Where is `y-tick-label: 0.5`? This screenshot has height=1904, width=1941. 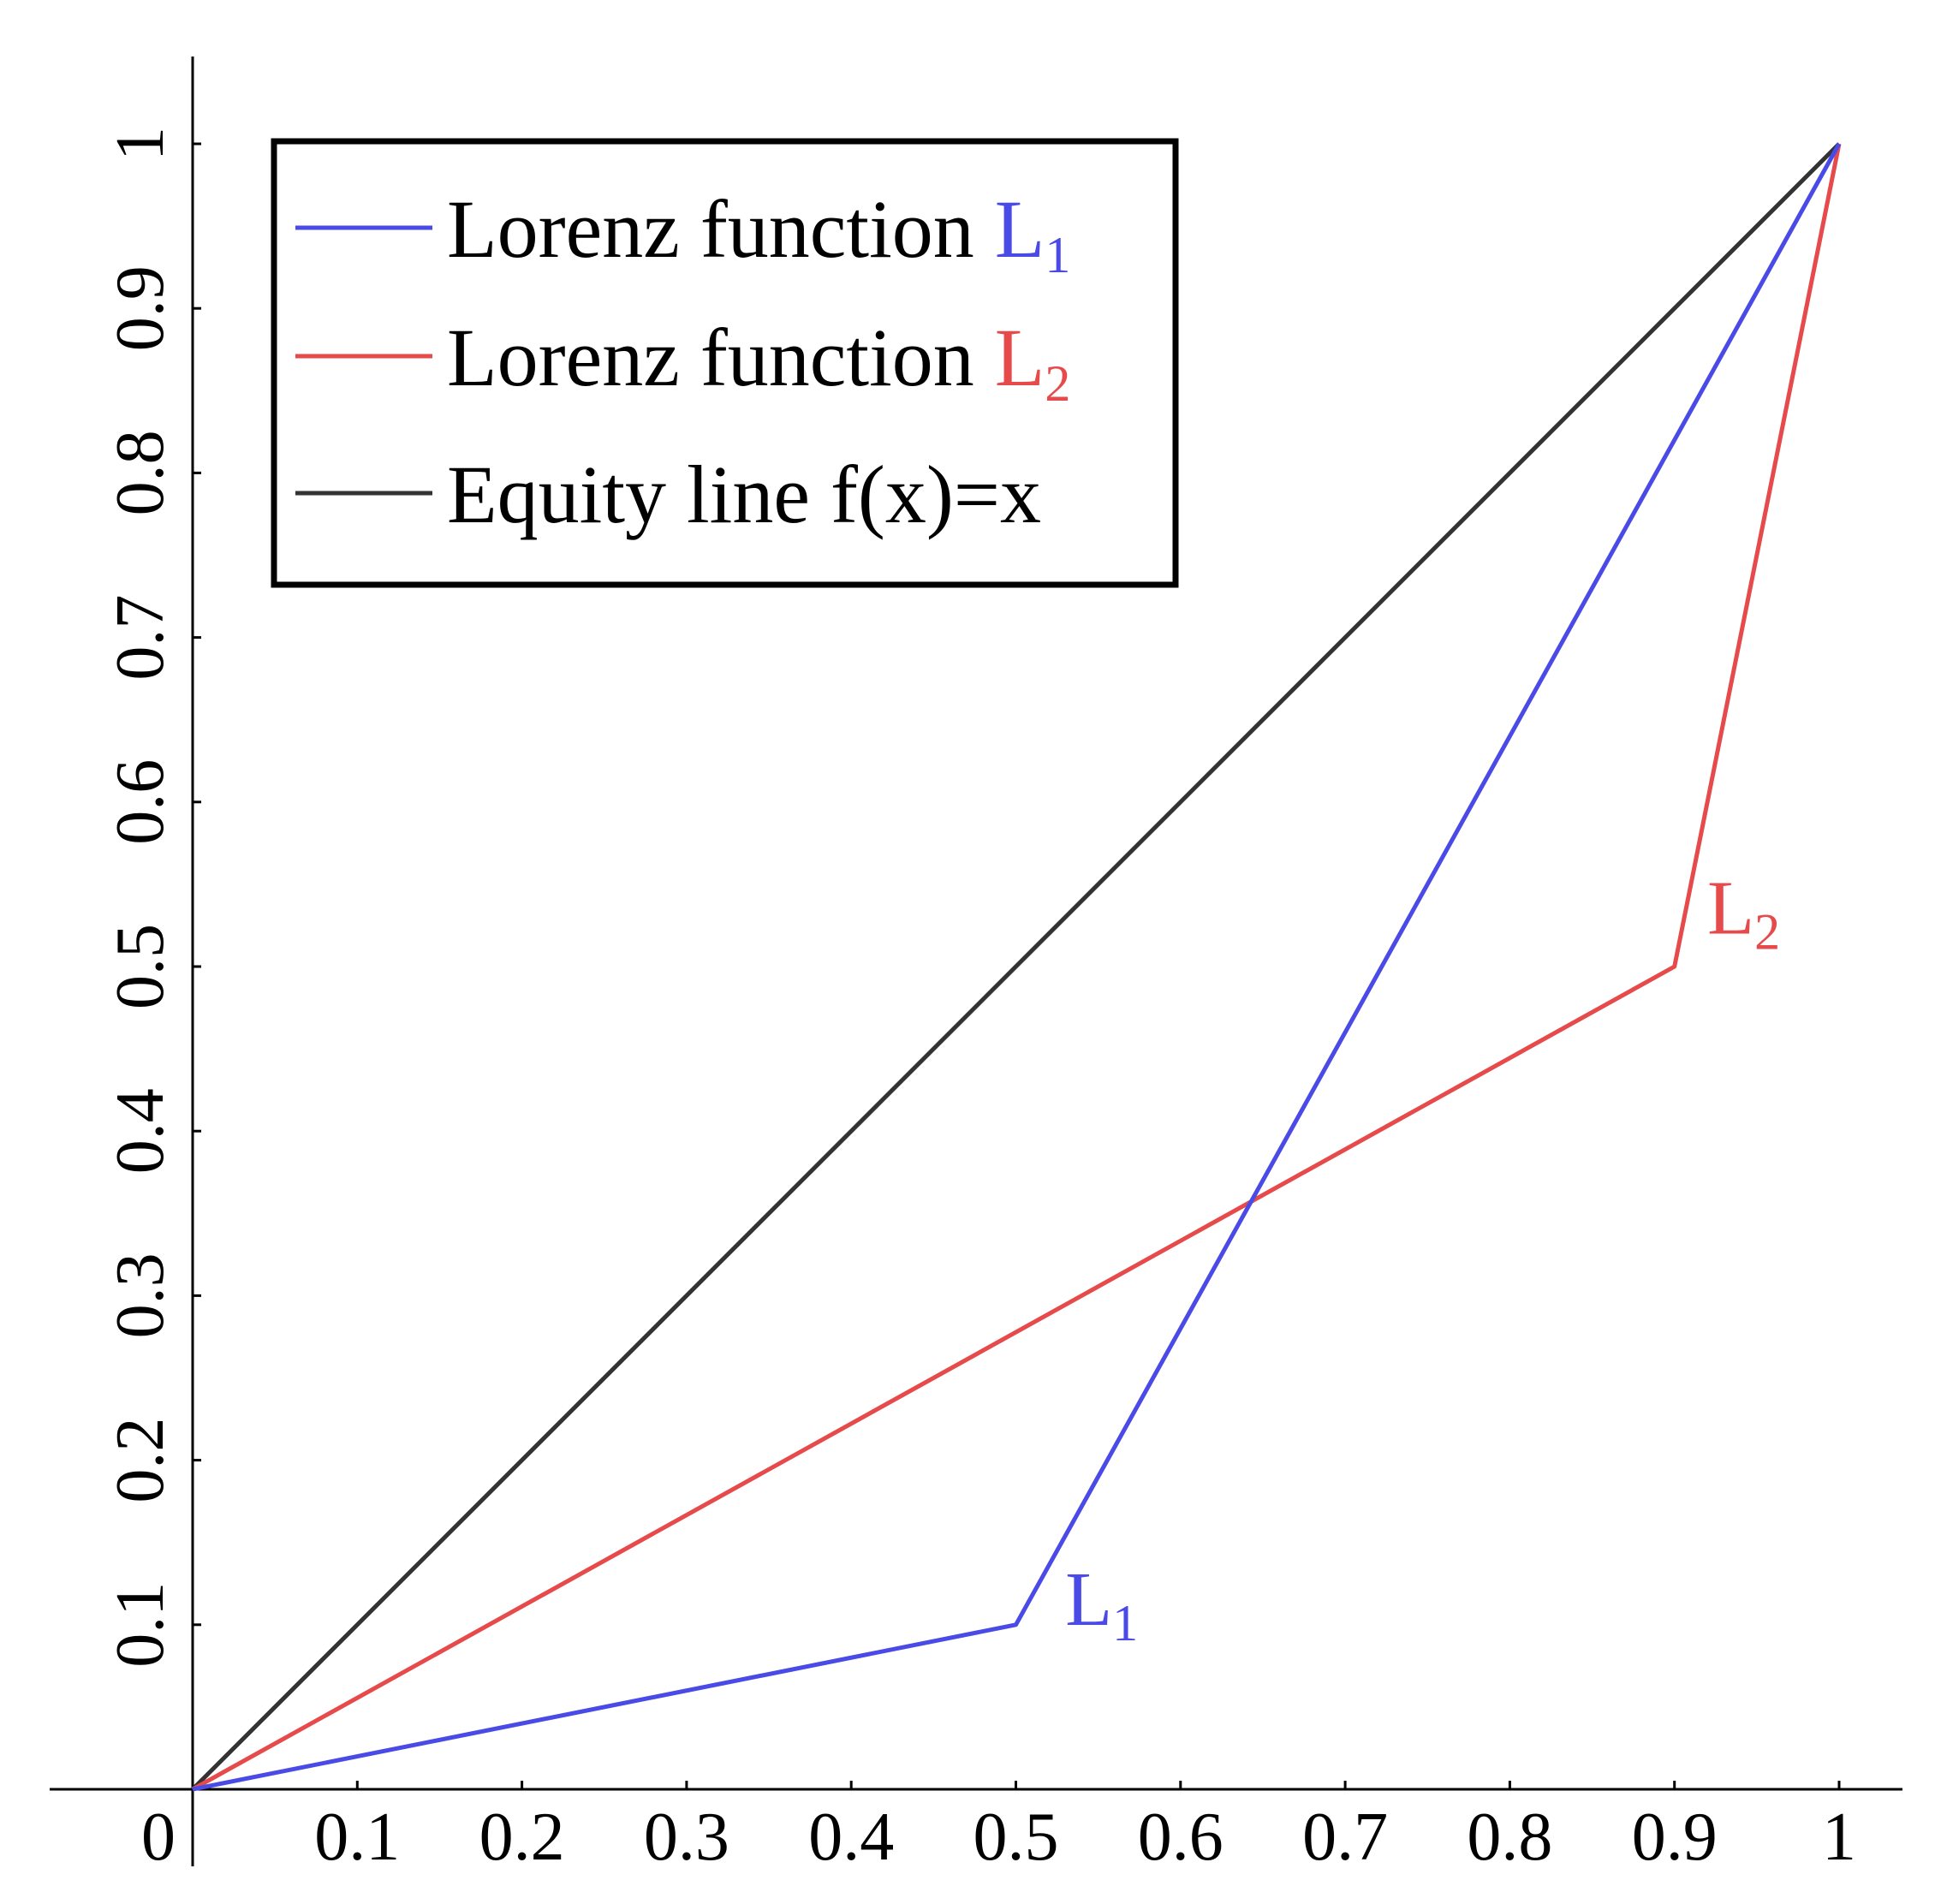 y-tick-label: 0.5 is located at coordinates (140, 967).